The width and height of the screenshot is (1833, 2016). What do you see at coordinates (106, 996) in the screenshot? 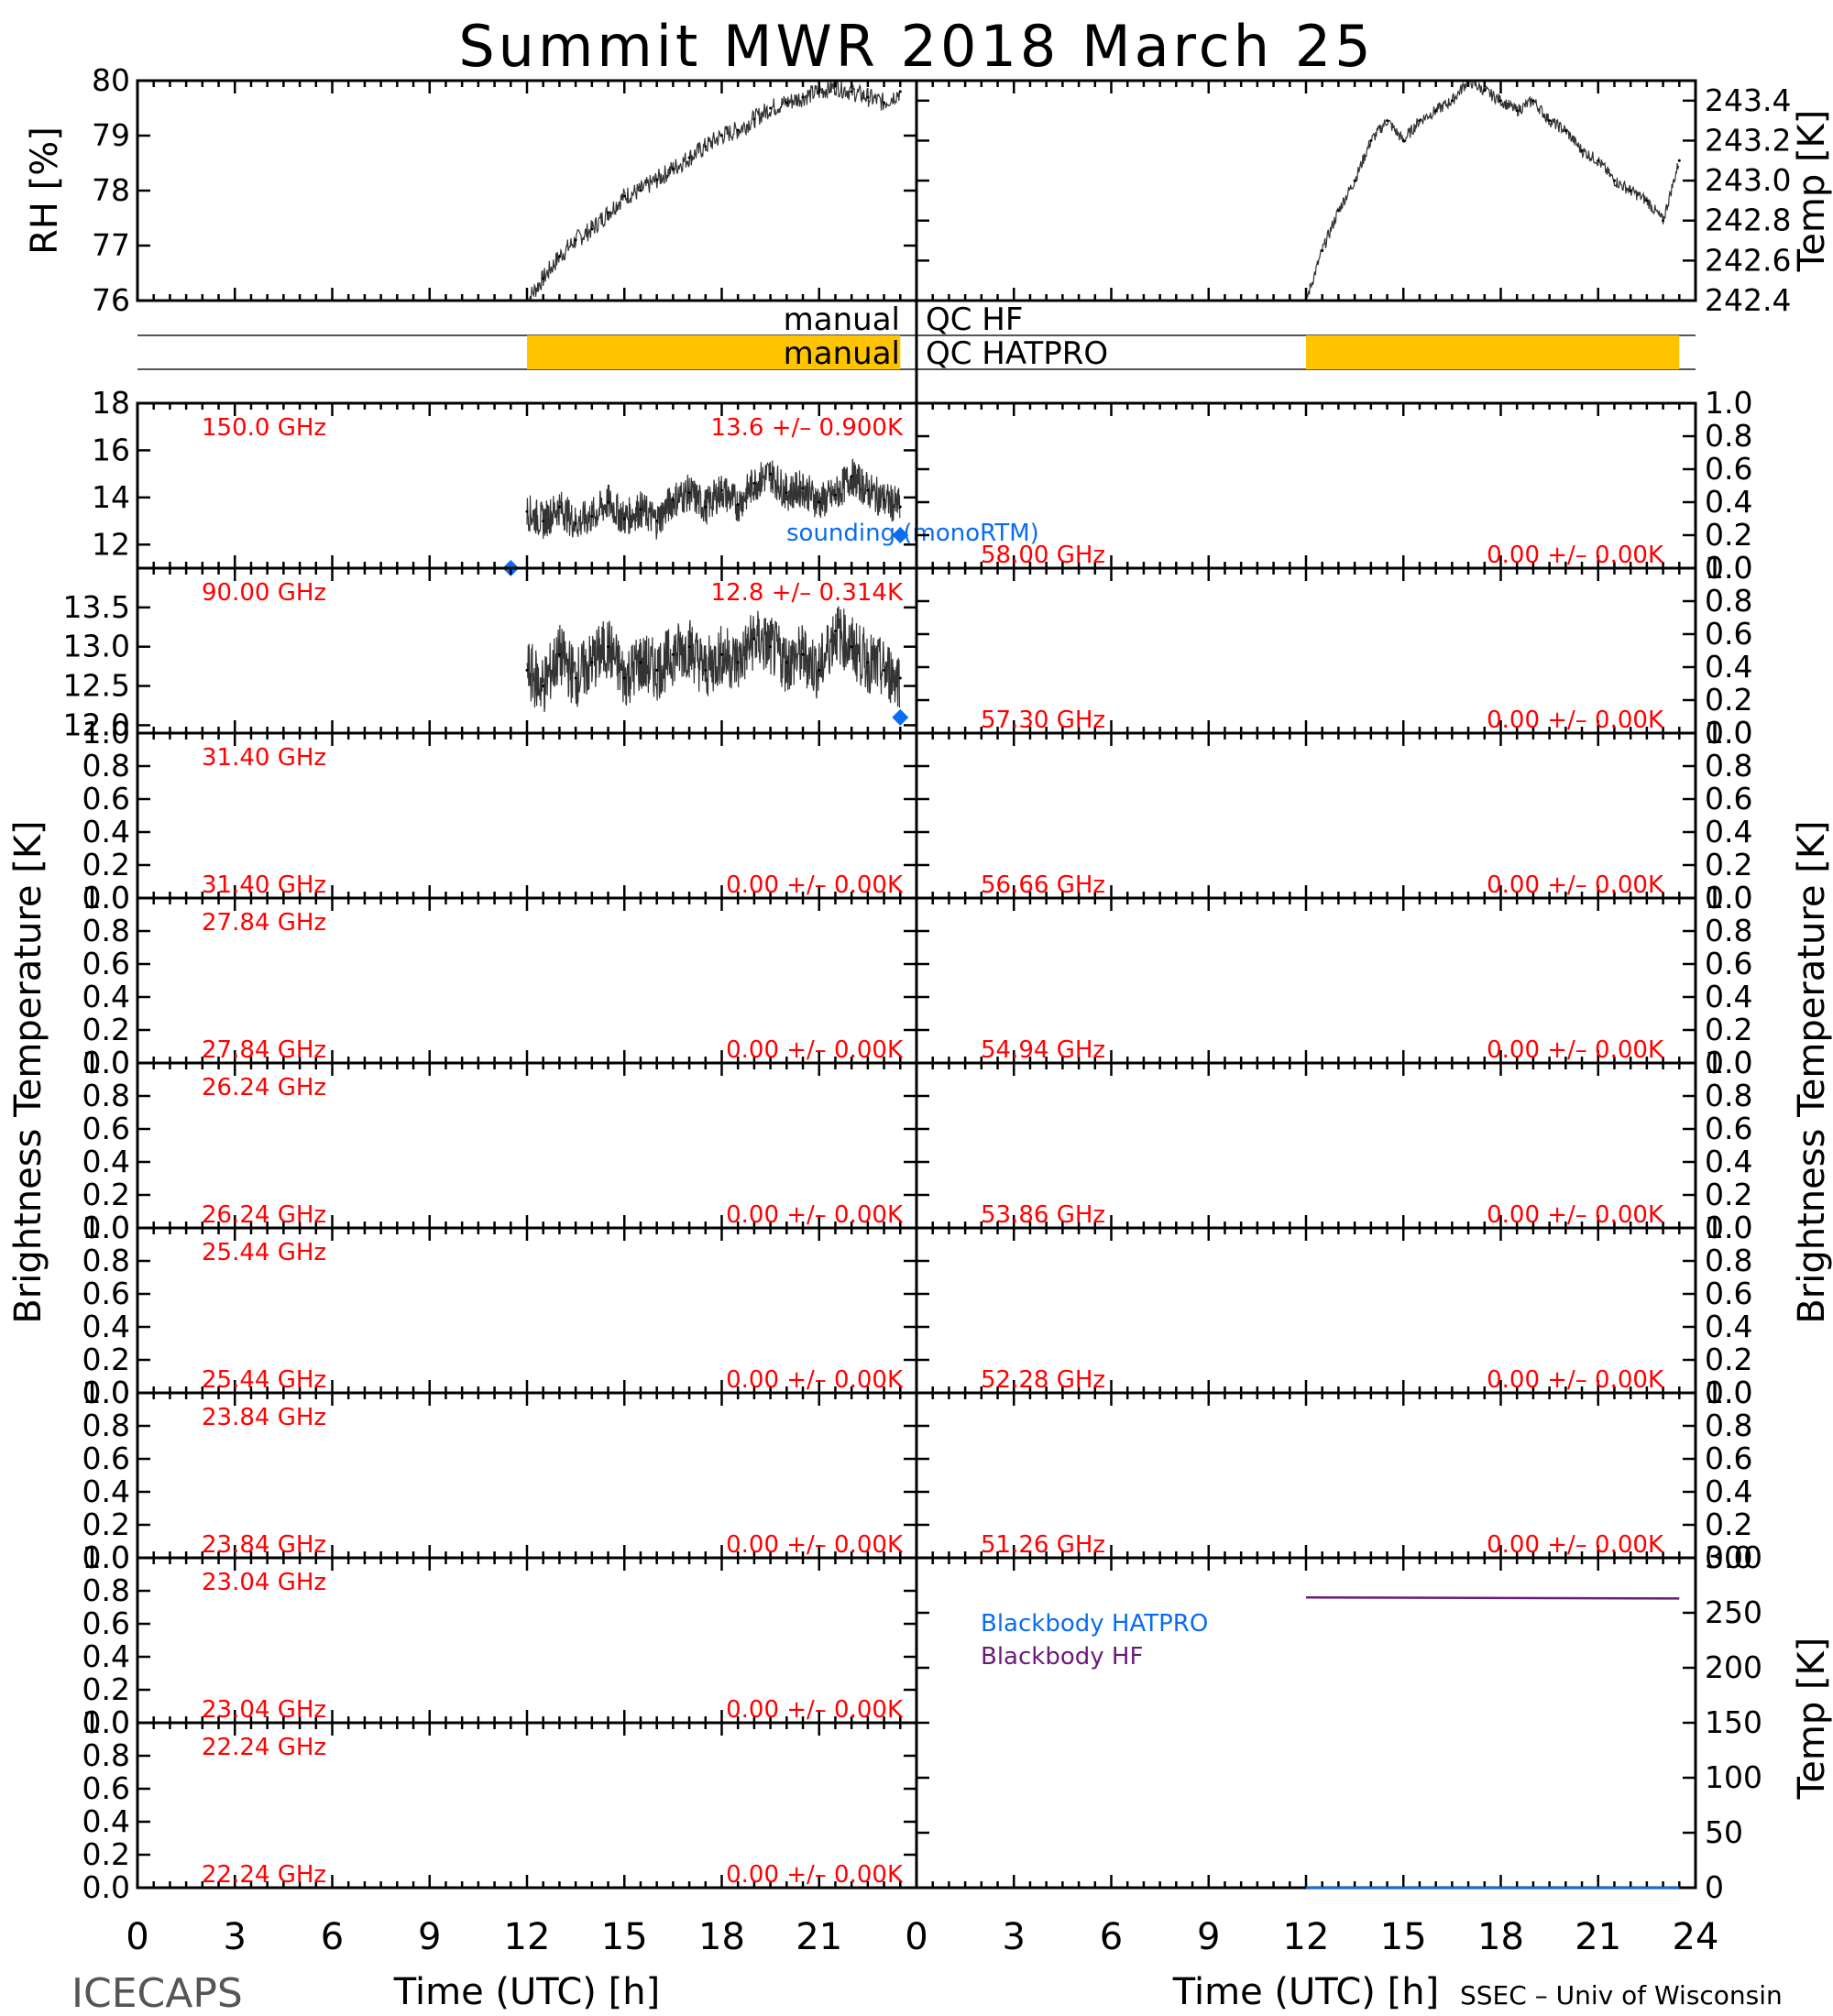
I see `tb-left-4-ytick-label: 0.4` at bounding box center [106, 996].